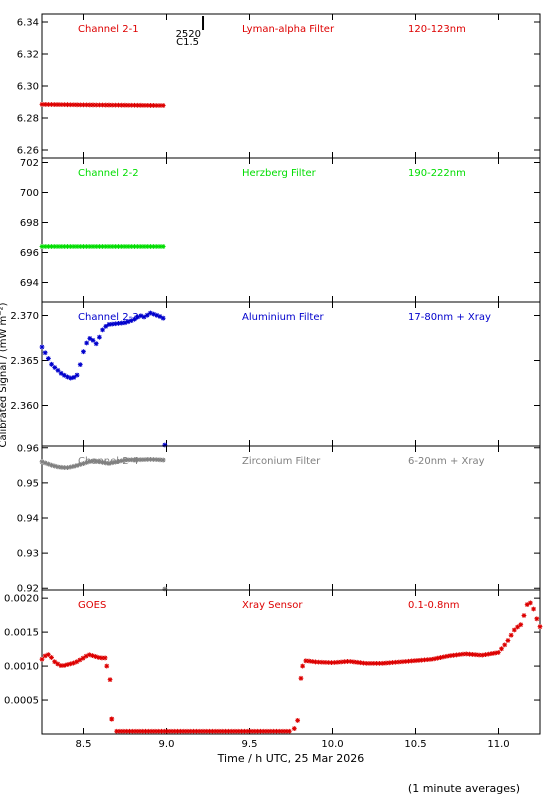  What do you see at coordinates (434, 605) in the screenshot?
I see `band-label: 0.1-0.8nm` at bounding box center [434, 605].